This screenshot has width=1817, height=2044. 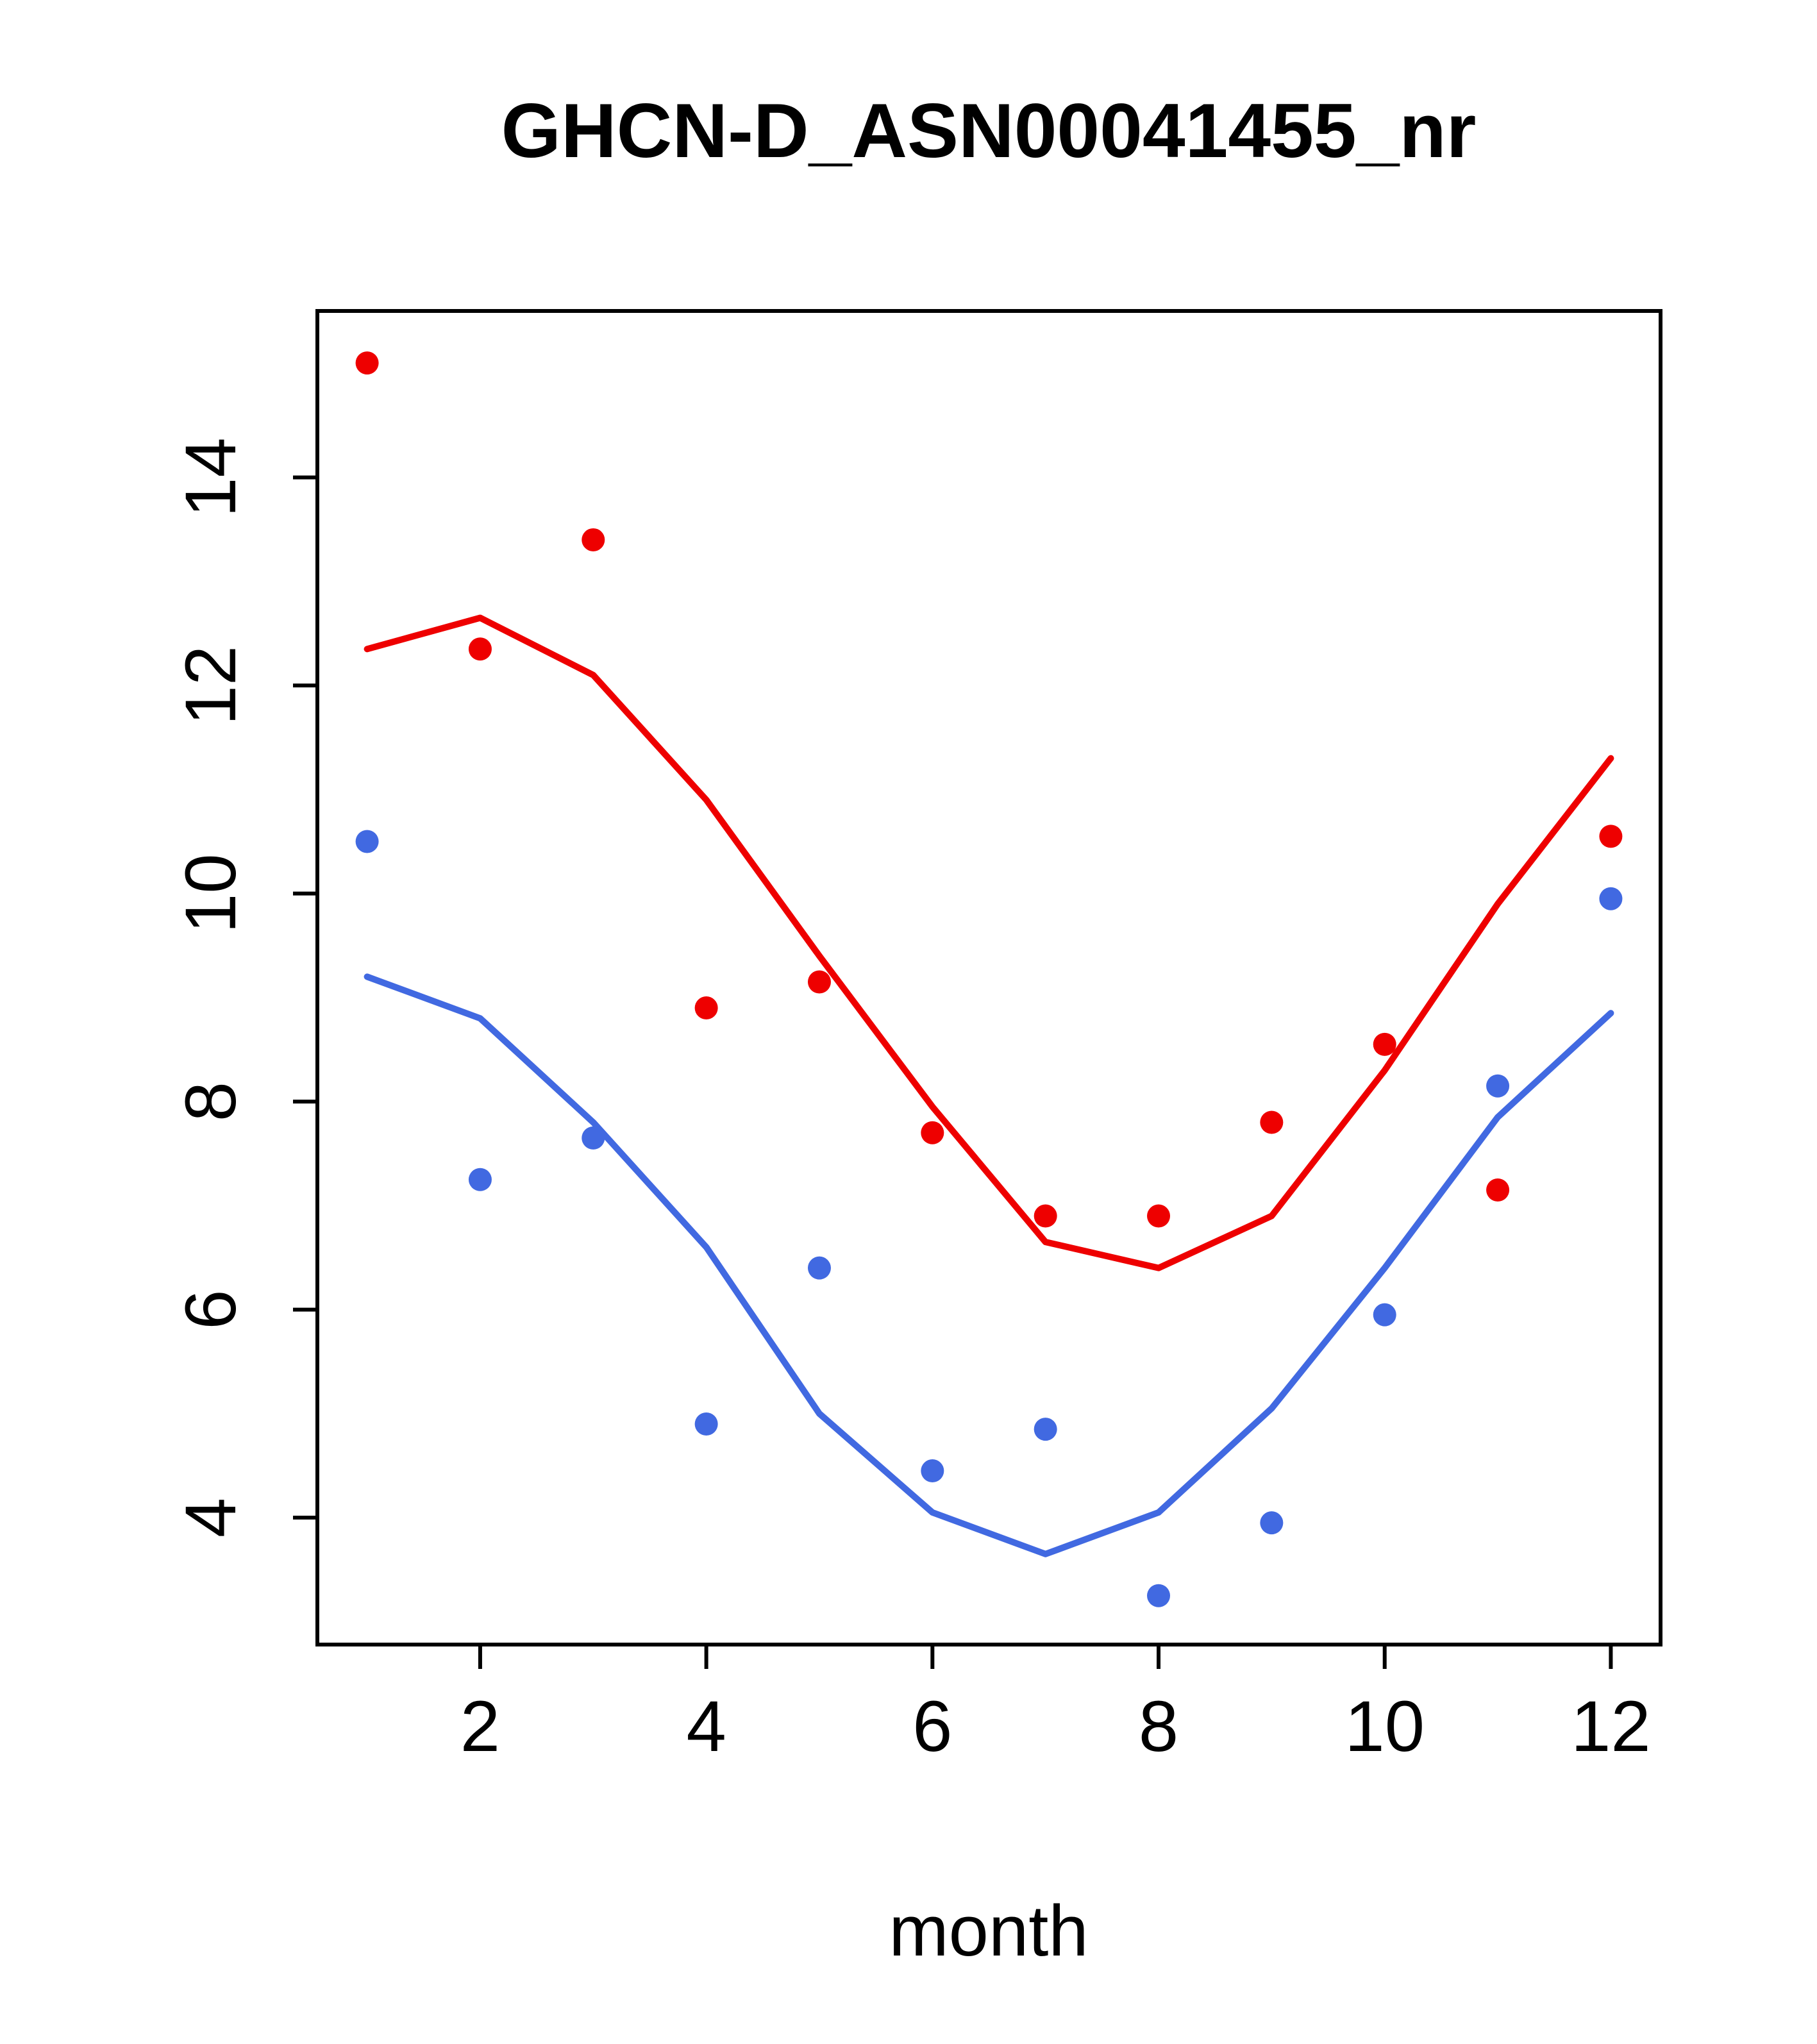 I want to click on x-tick-label: 6, so click(x=932, y=1726).